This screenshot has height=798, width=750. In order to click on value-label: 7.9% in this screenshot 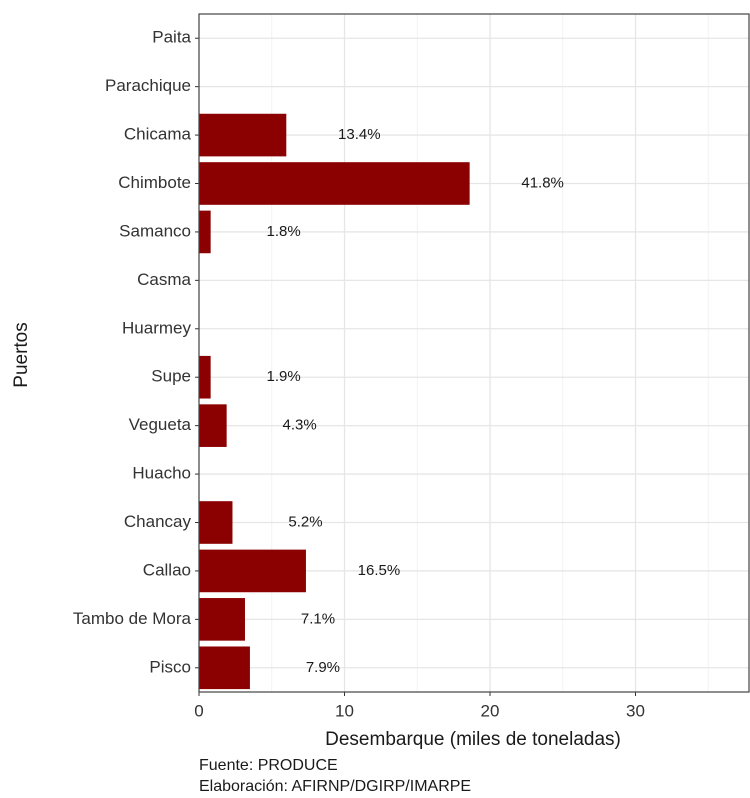, I will do `click(323, 667)`.